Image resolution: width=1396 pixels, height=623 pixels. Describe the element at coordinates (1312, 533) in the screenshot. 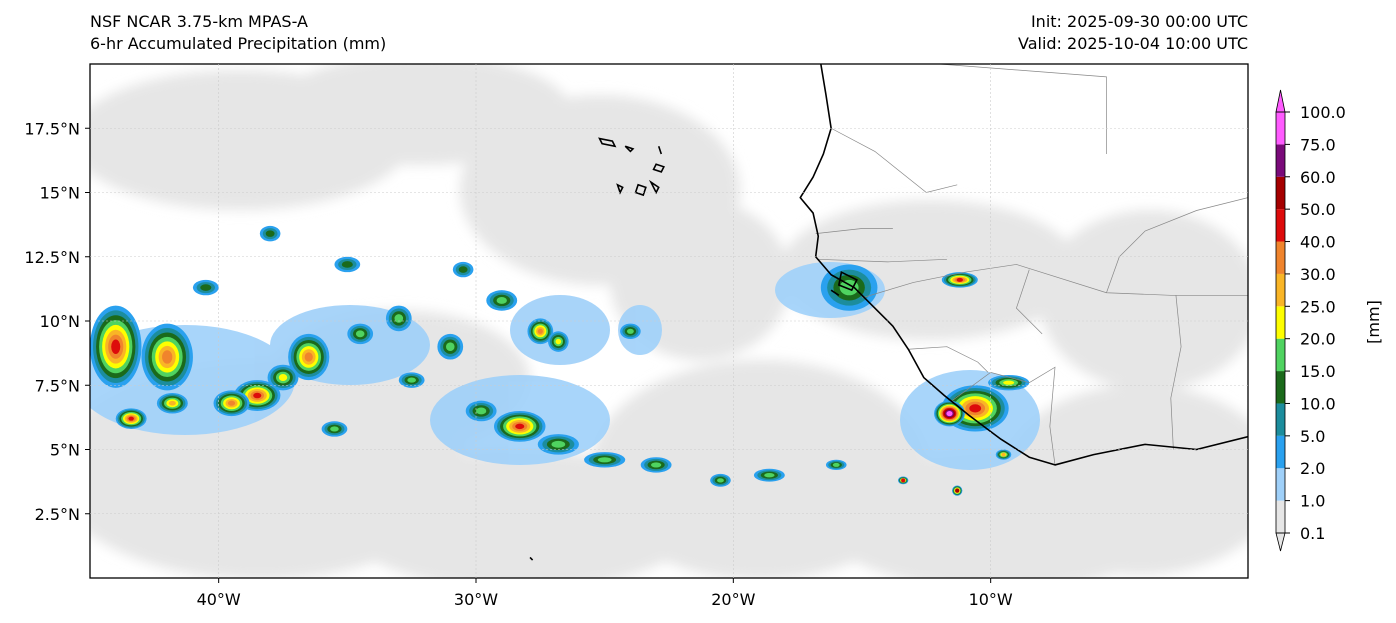

I see `colorbar-tick-label: 0.1` at that location.